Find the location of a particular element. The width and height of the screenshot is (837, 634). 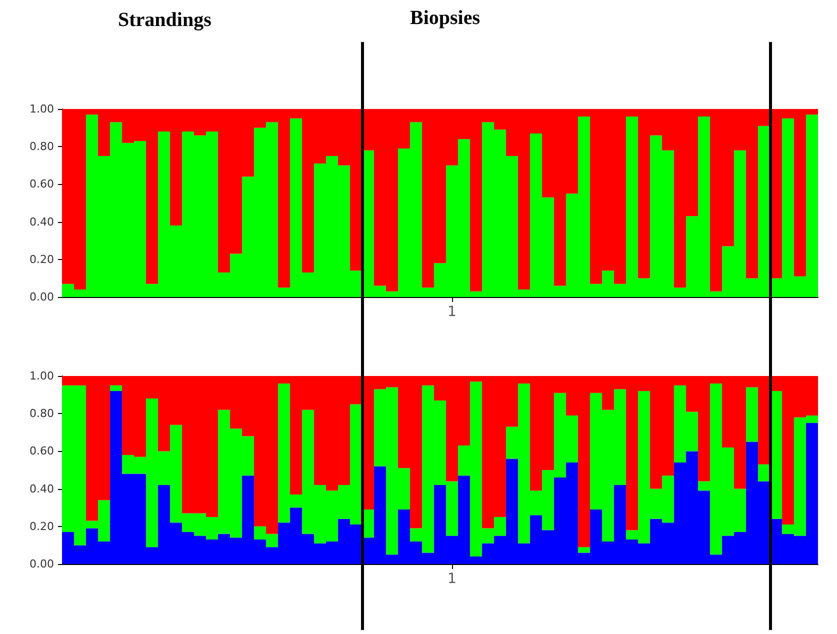

text: Strandings is located at coordinates (165, 20).